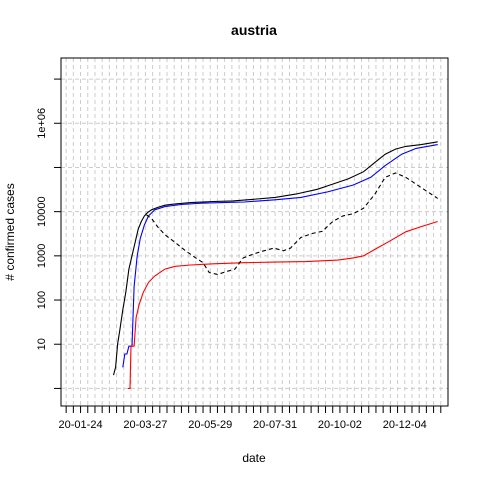 Image resolution: width=480 pixels, height=480 pixels. I want to click on y-tick-label: 10, so click(42, 344).